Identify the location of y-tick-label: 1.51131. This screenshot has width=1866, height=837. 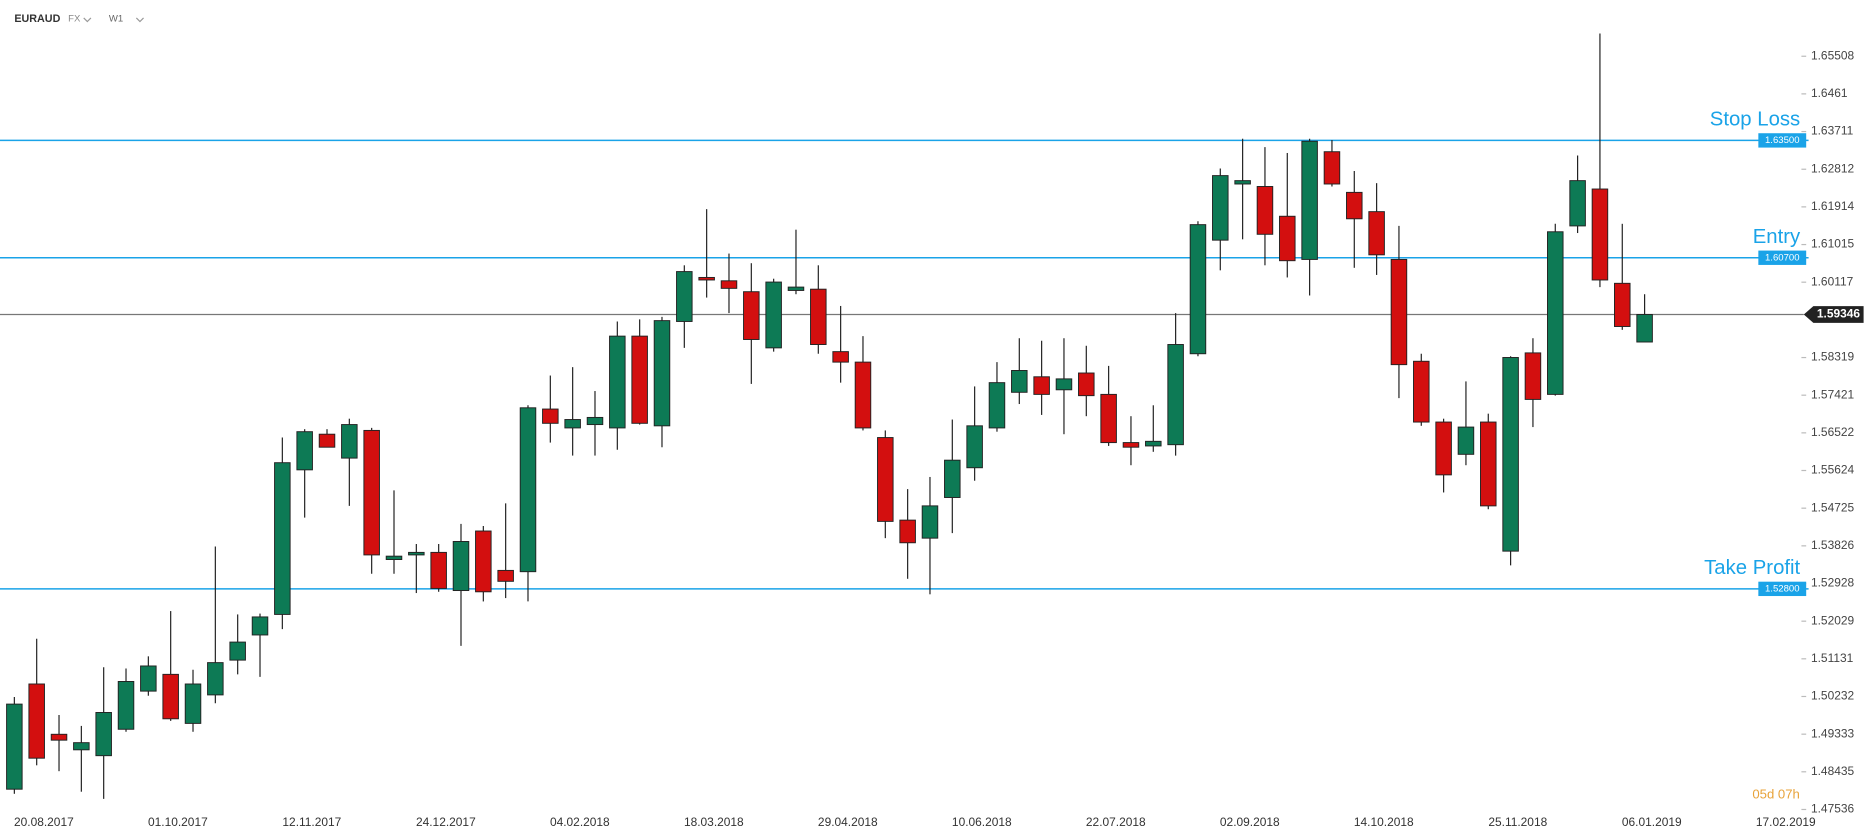
(1832, 658).